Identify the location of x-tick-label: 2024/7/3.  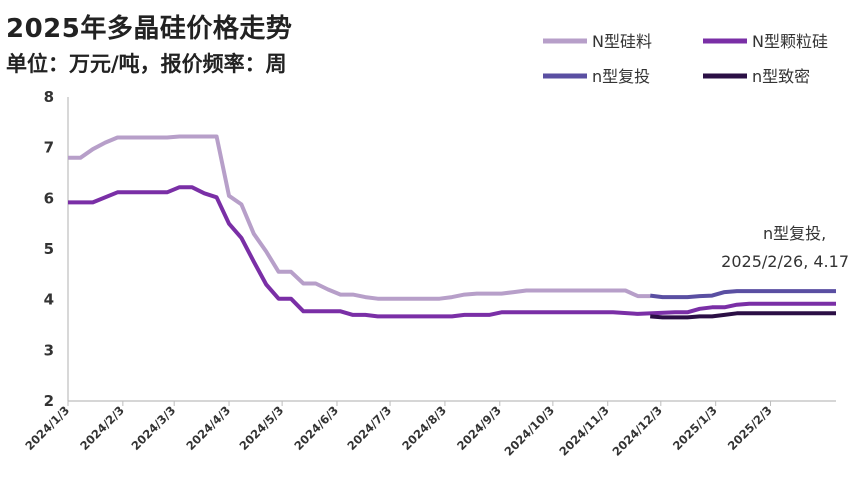
(369, 428).